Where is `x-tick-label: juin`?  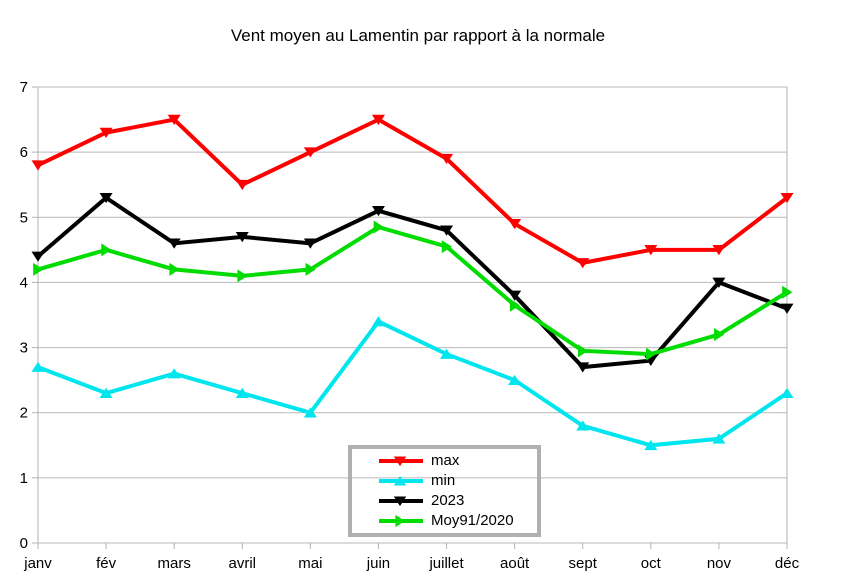 x-tick-label: juin is located at coordinates (378, 563).